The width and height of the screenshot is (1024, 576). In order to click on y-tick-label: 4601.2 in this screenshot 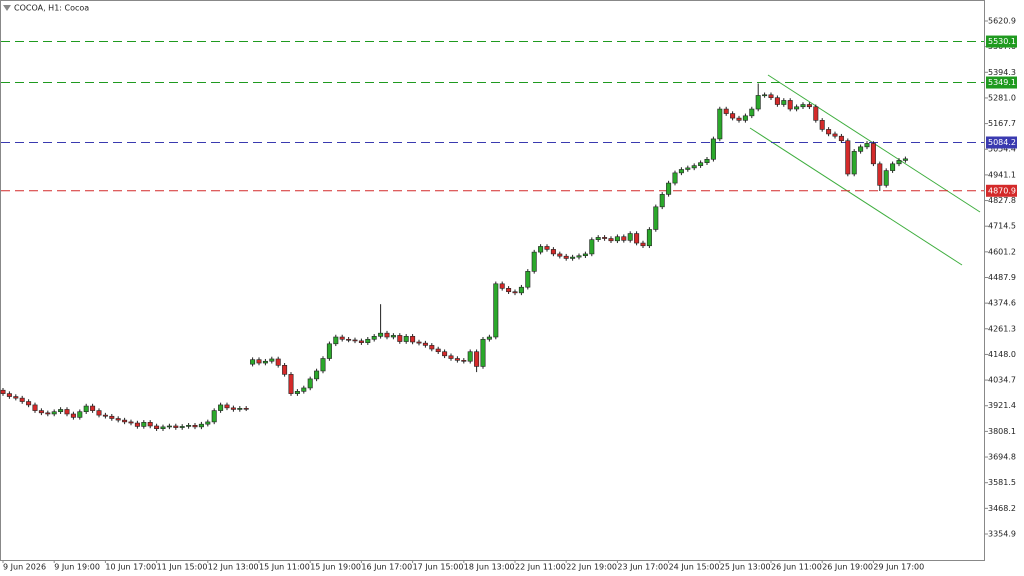, I will do `click(1002, 251)`.